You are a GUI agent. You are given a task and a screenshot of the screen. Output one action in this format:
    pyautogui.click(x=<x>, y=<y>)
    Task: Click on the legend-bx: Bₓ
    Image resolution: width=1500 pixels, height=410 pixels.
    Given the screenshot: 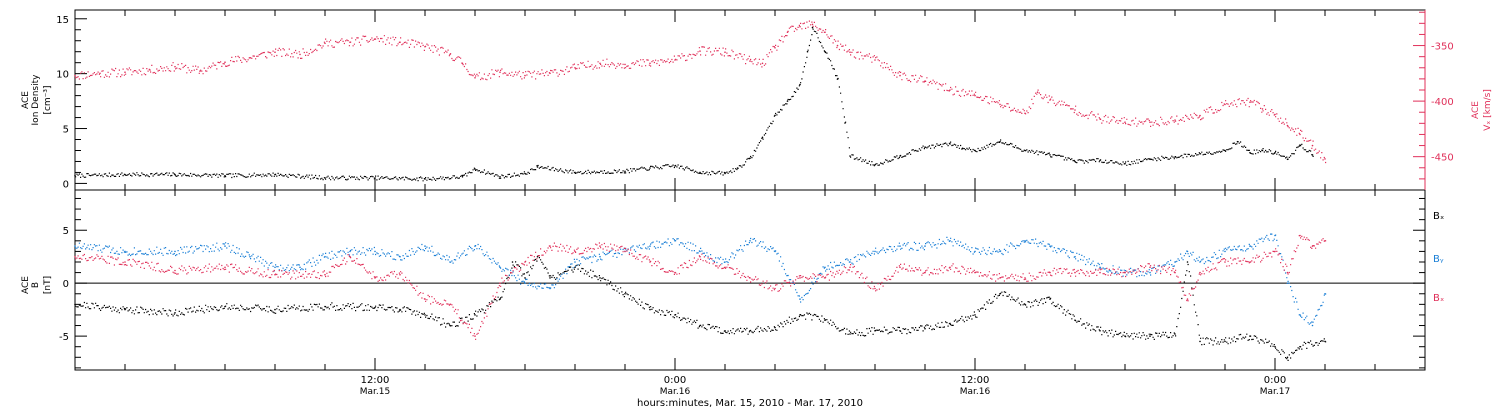 What is the action you would take?
    pyautogui.click(x=1438, y=216)
    